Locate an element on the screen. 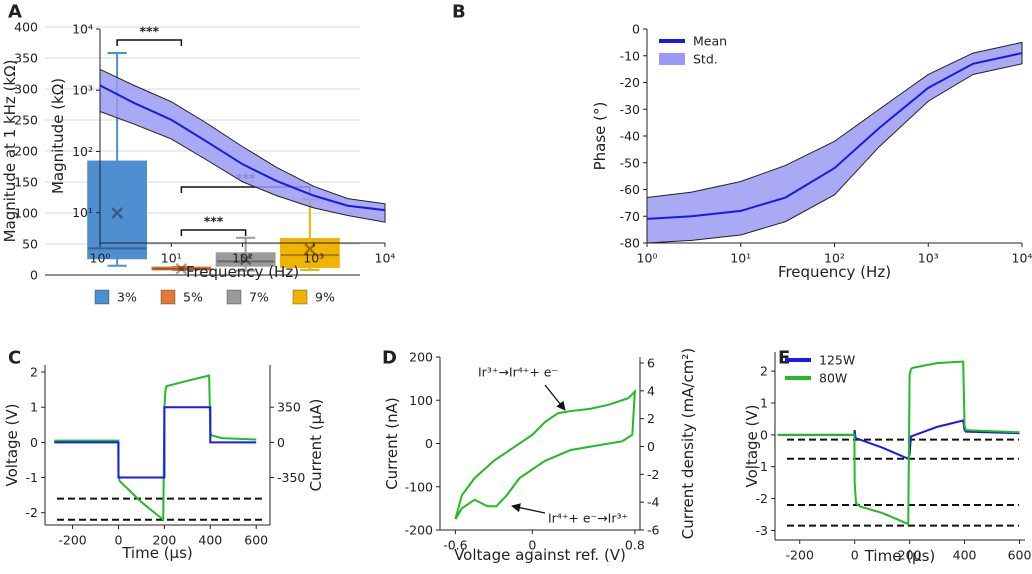  y-tick-label: 50 is located at coordinates (30, 244).